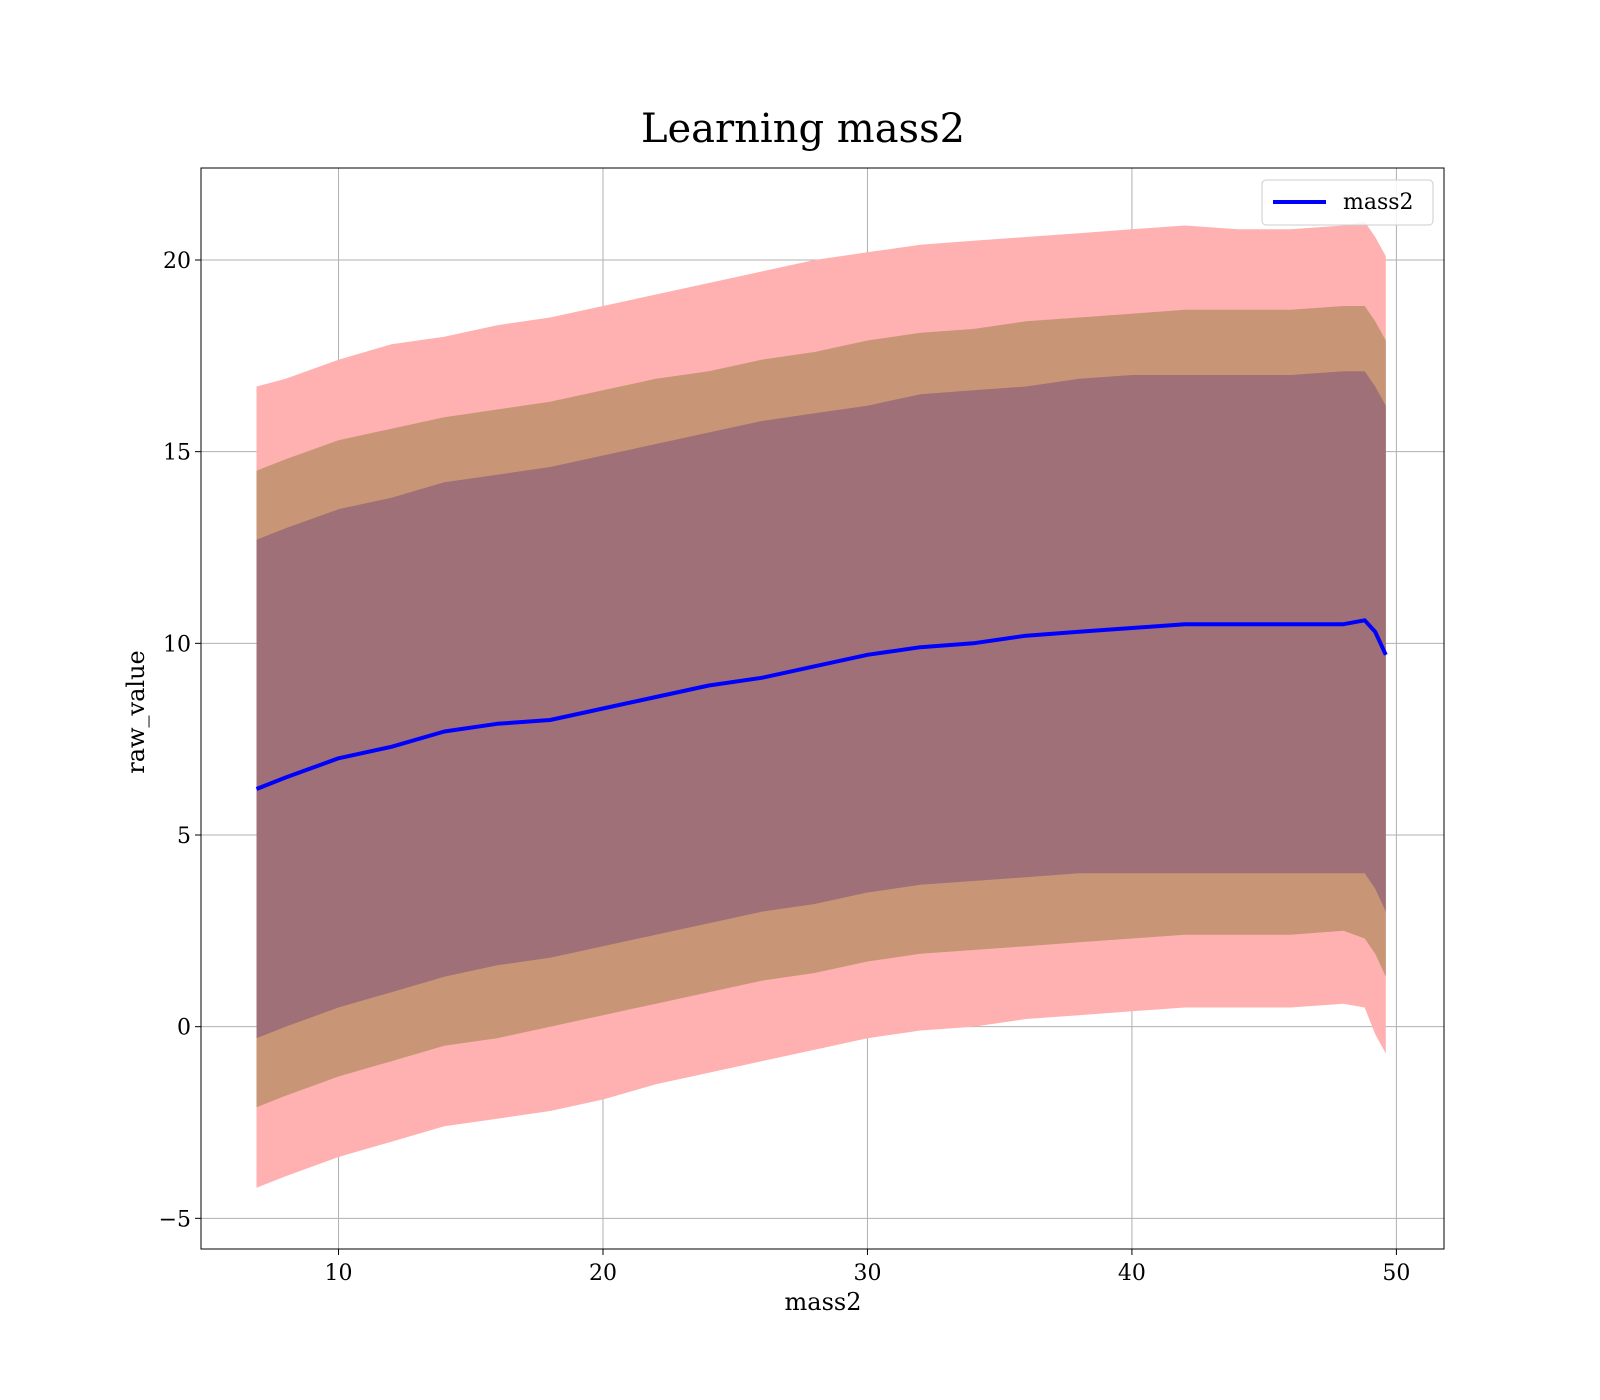 This screenshot has width=1600, height=1400. Describe the element at coordinates (177, 644) in the screenshot. I see `y-tick-label: 10` at that location.